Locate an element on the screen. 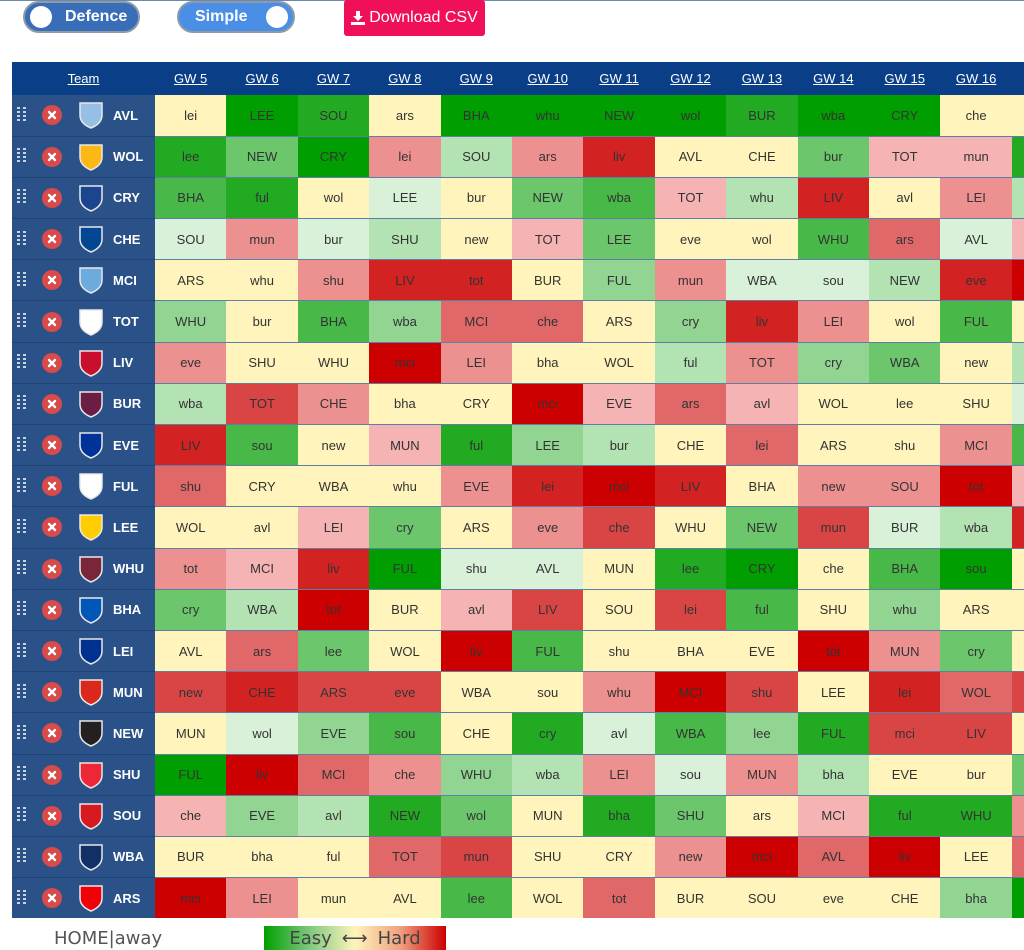 Image resolution: width=1024 pixels, height=950 pixels. team-abbreviation: WHU is located at coordinates (129, 569).